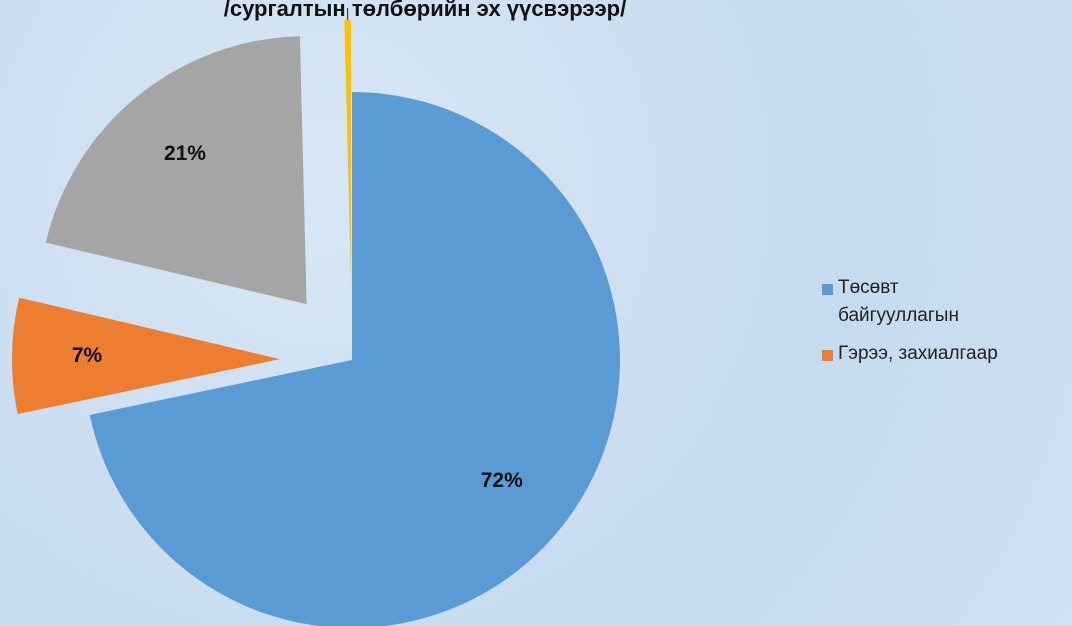 The width and height of the screenshot is (1072, 626). Describe the element at coordinates (87, 355) in the screenshot. I see `data-label: 7%` at that location.